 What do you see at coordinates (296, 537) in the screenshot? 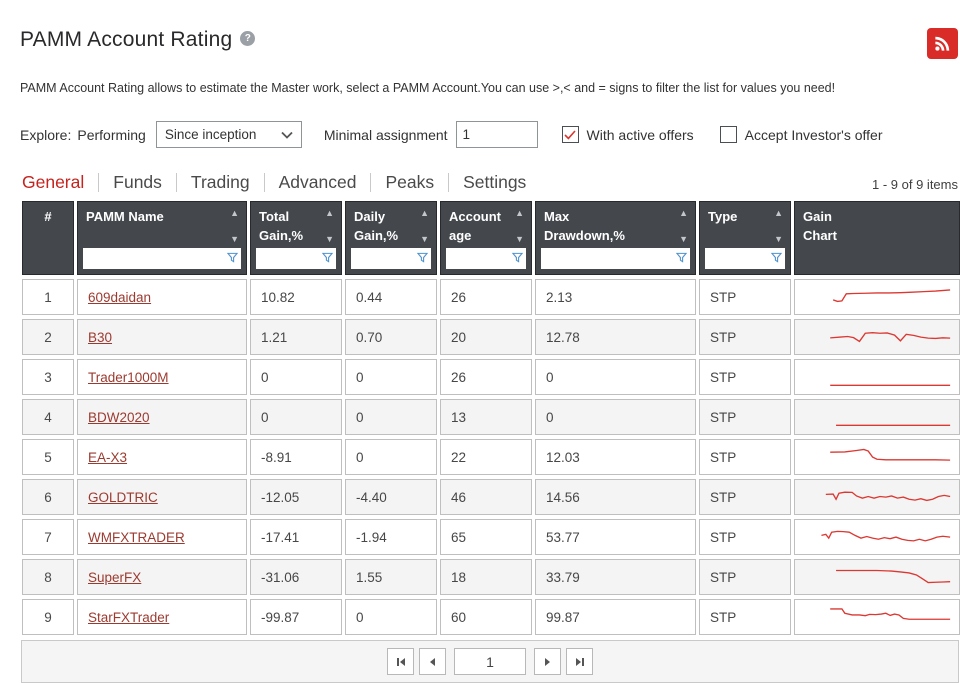
I see `total-gain-cell: -17.41` at bounding box center [296, 537].